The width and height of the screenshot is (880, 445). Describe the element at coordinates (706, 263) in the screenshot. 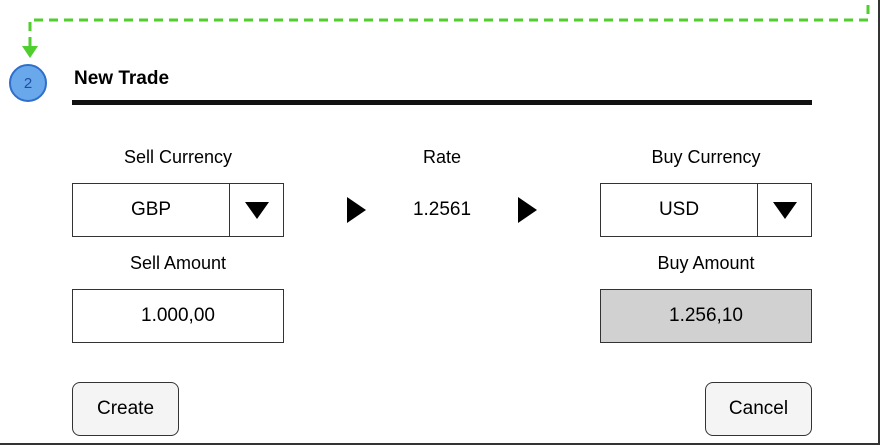

I see `buy-amount-label: Buy Amount` at that location.